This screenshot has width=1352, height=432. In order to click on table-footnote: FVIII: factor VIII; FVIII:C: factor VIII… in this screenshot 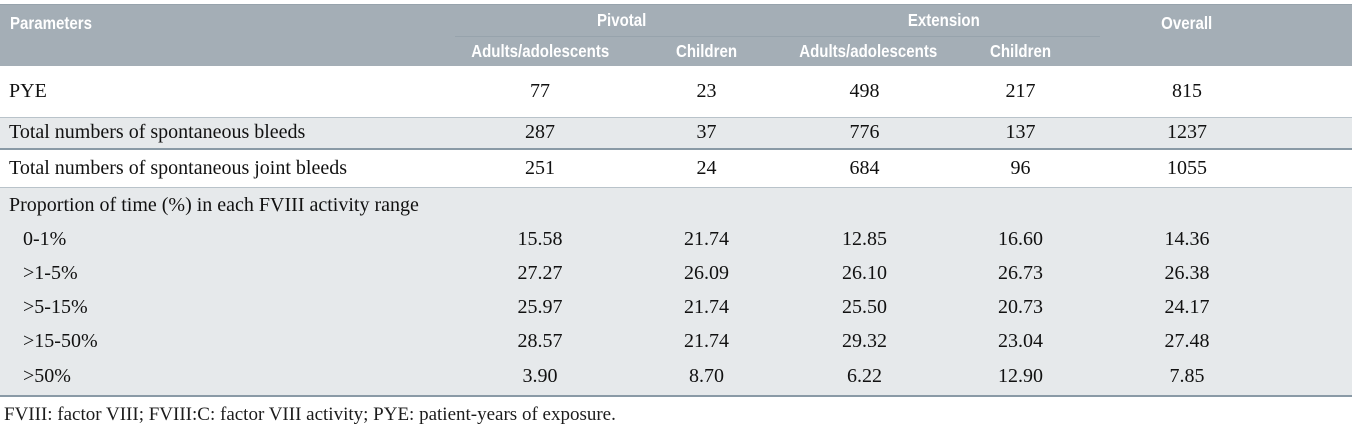, I will do `click(310, 414)`.